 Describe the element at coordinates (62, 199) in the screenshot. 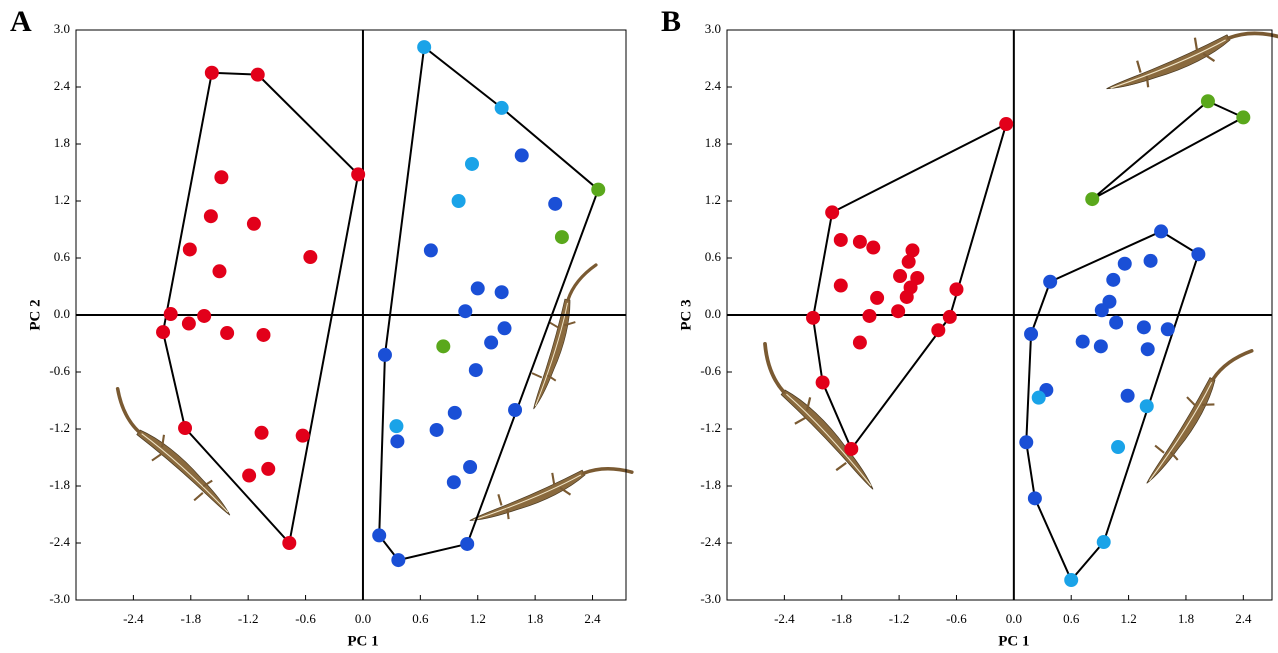

I see `y-tick-label: 1.2` at that location.